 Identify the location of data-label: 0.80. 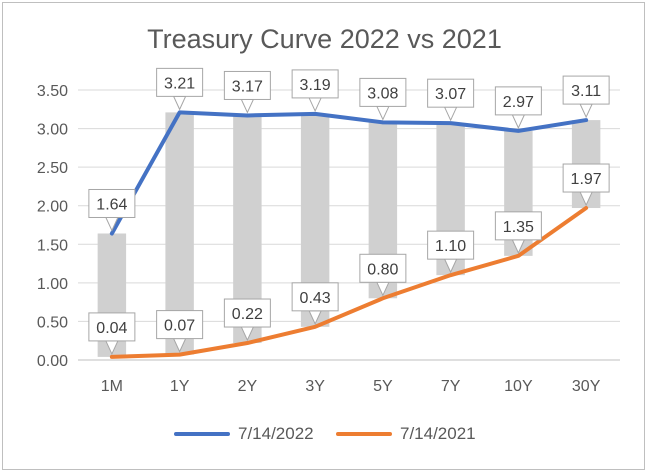
(382, 269).